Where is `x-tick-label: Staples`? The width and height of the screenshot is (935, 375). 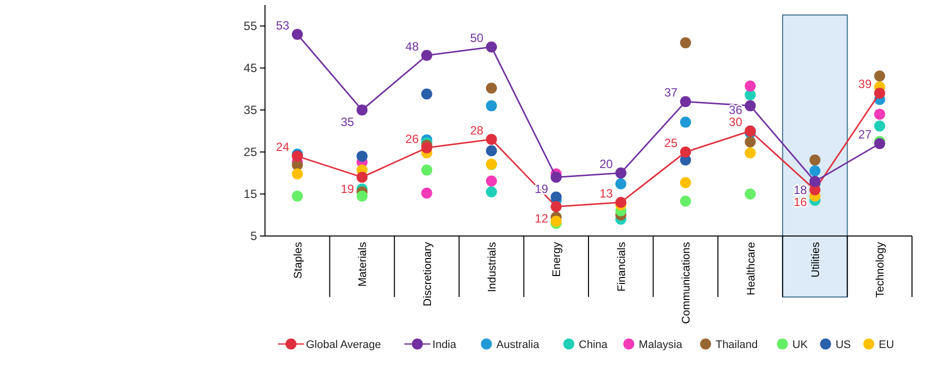 x-tick-label: Staples is located at coordinates (298, 260).